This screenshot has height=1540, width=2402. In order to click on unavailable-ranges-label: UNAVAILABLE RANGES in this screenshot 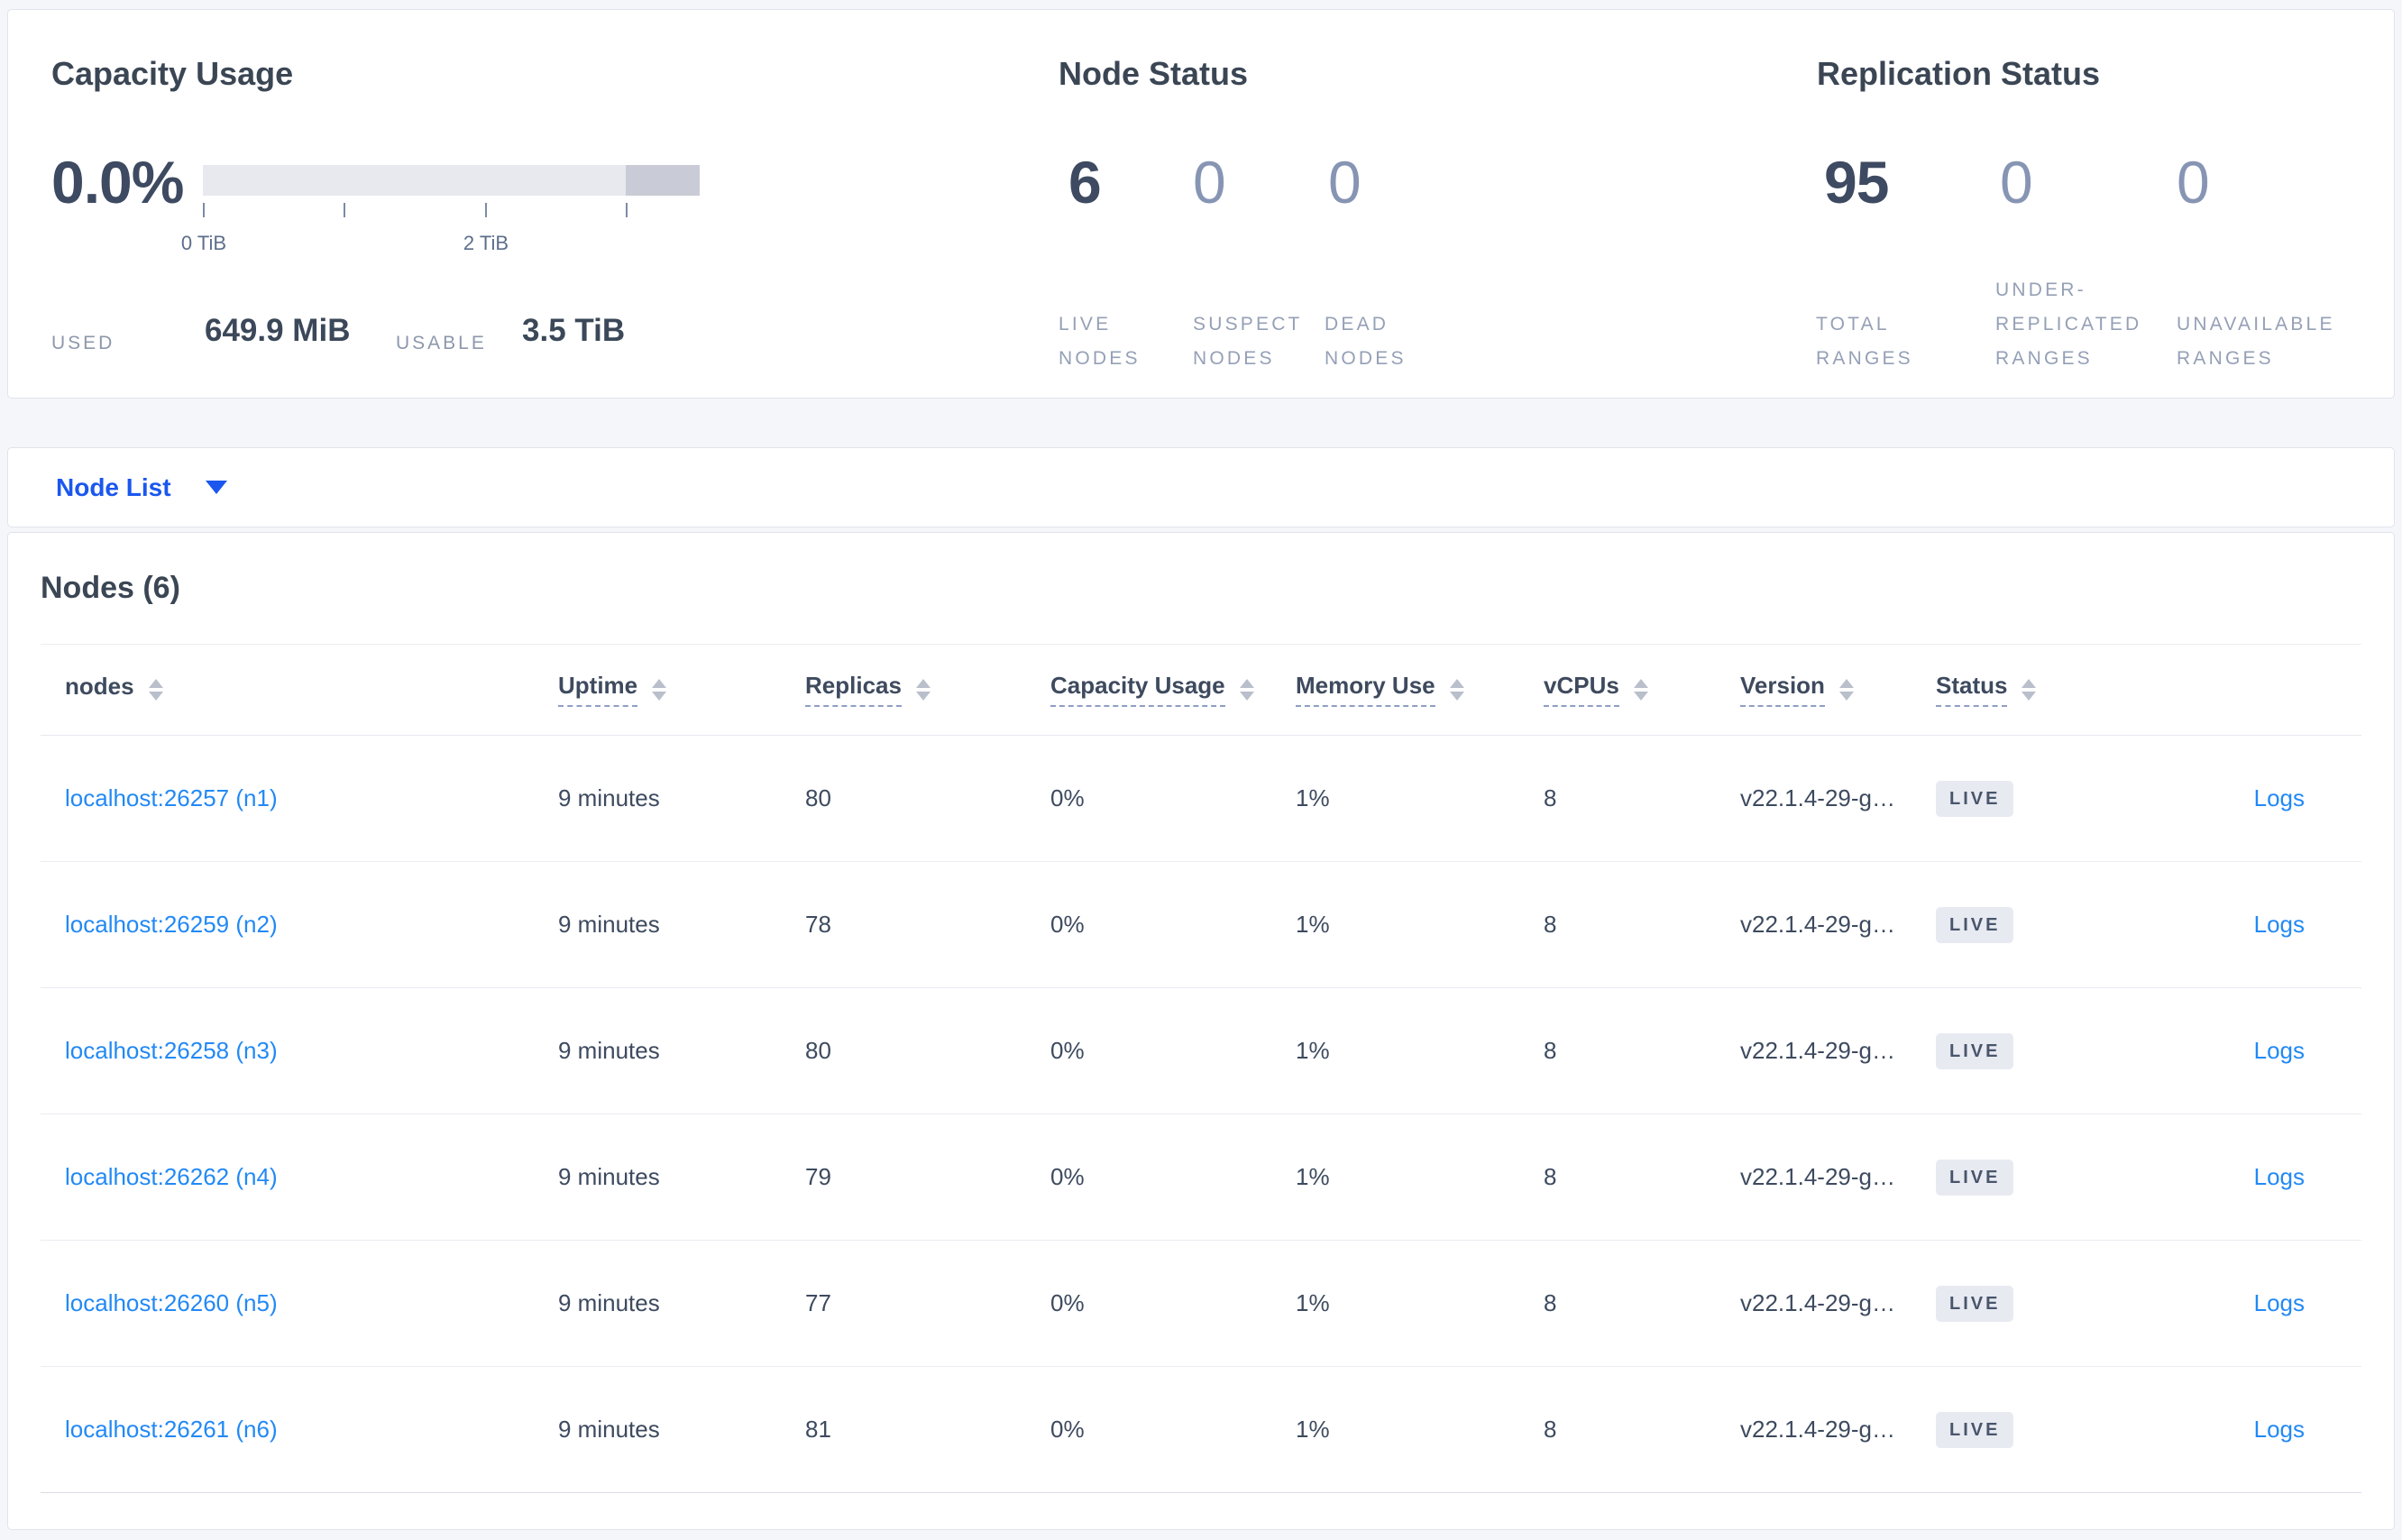, I will do `click(2256, 341)`.